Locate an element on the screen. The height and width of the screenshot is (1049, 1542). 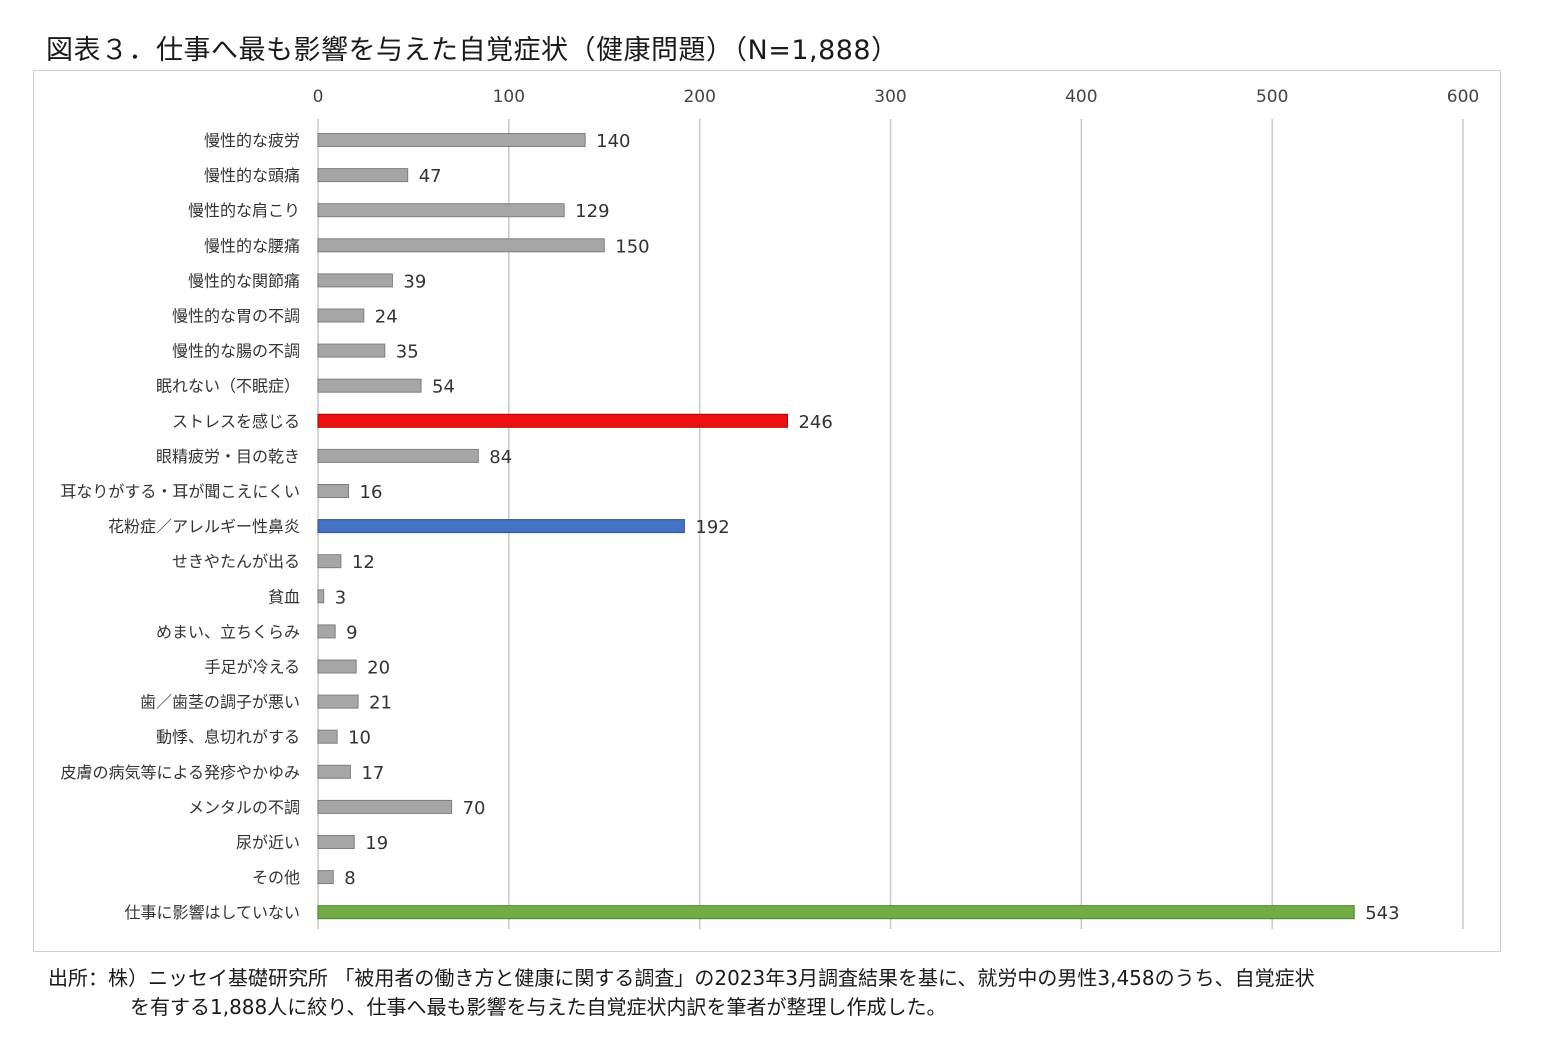
data-label: 39 is located at coordinates (414, 281).